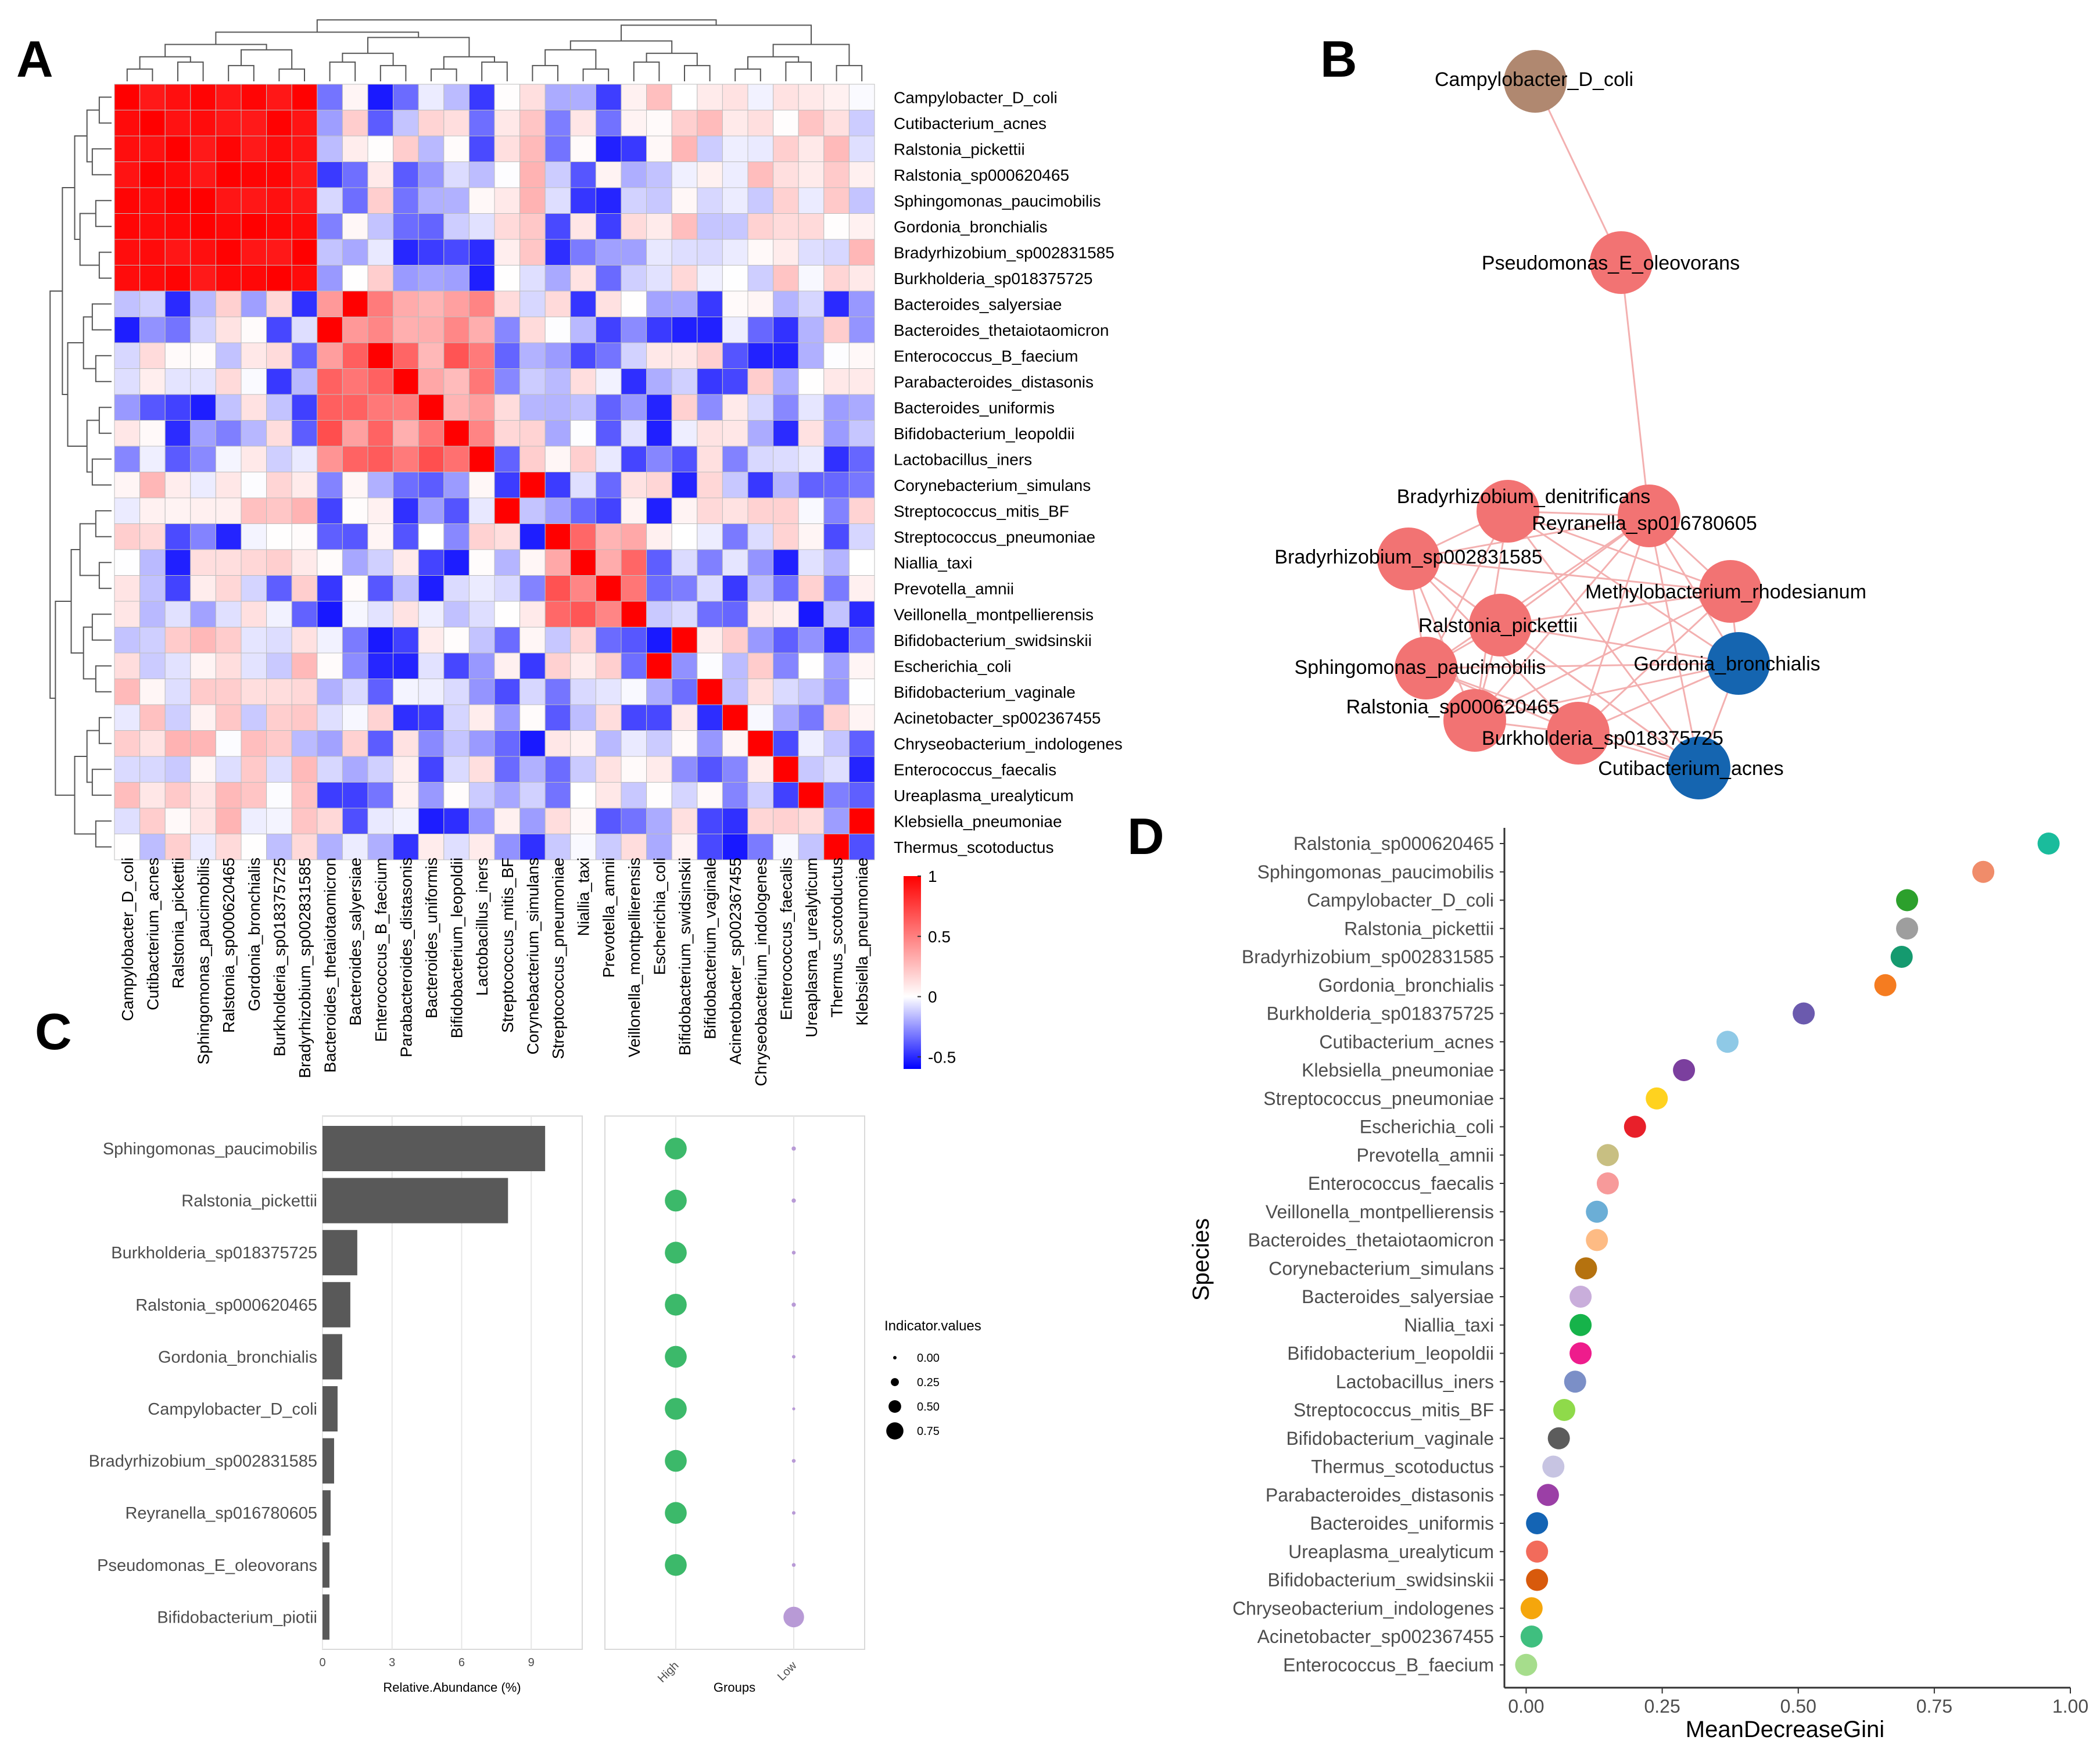  Describe the element at coordinates (1001, 330) in the screenshot. I see `heatmap-row-label: Bacteroides_thetaiotaomicron` at that location.